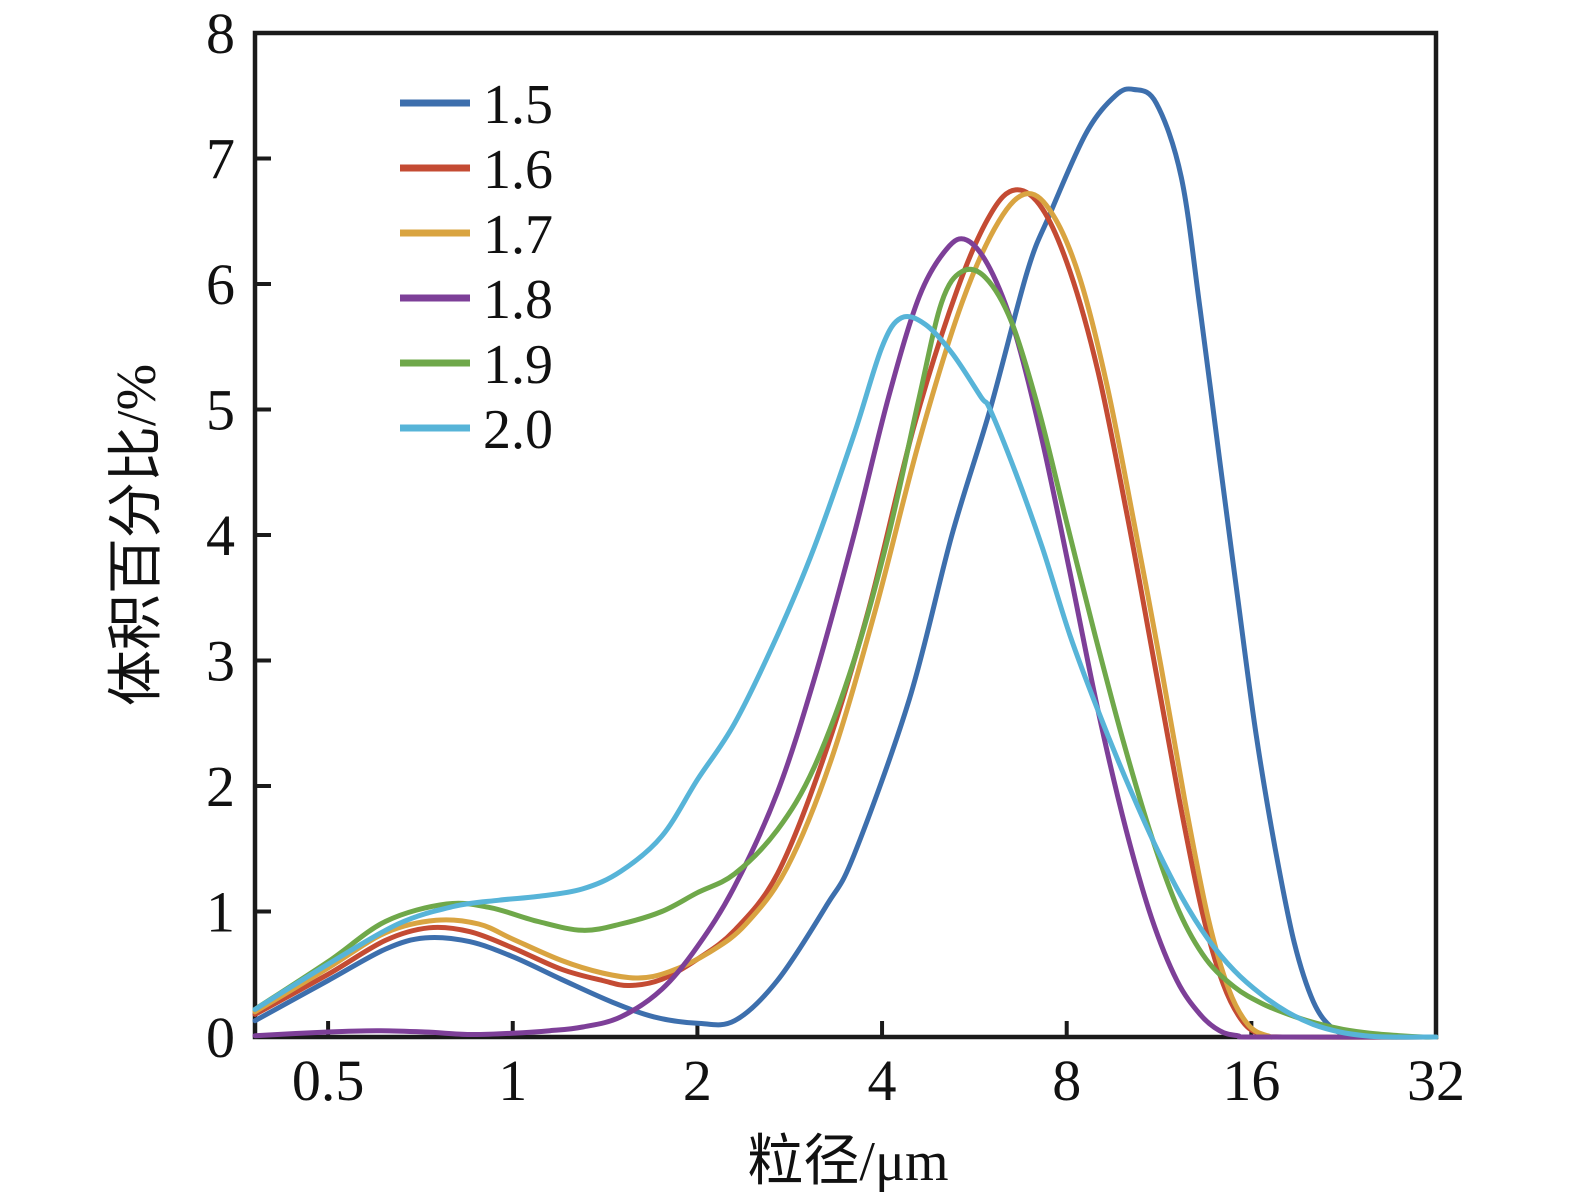 This screenshot has width=1575, height=1203. Describe the element at coordinates (476, 267) in the screenshot. I see `legend: 1.51.61.71.81.92.0` at that location.